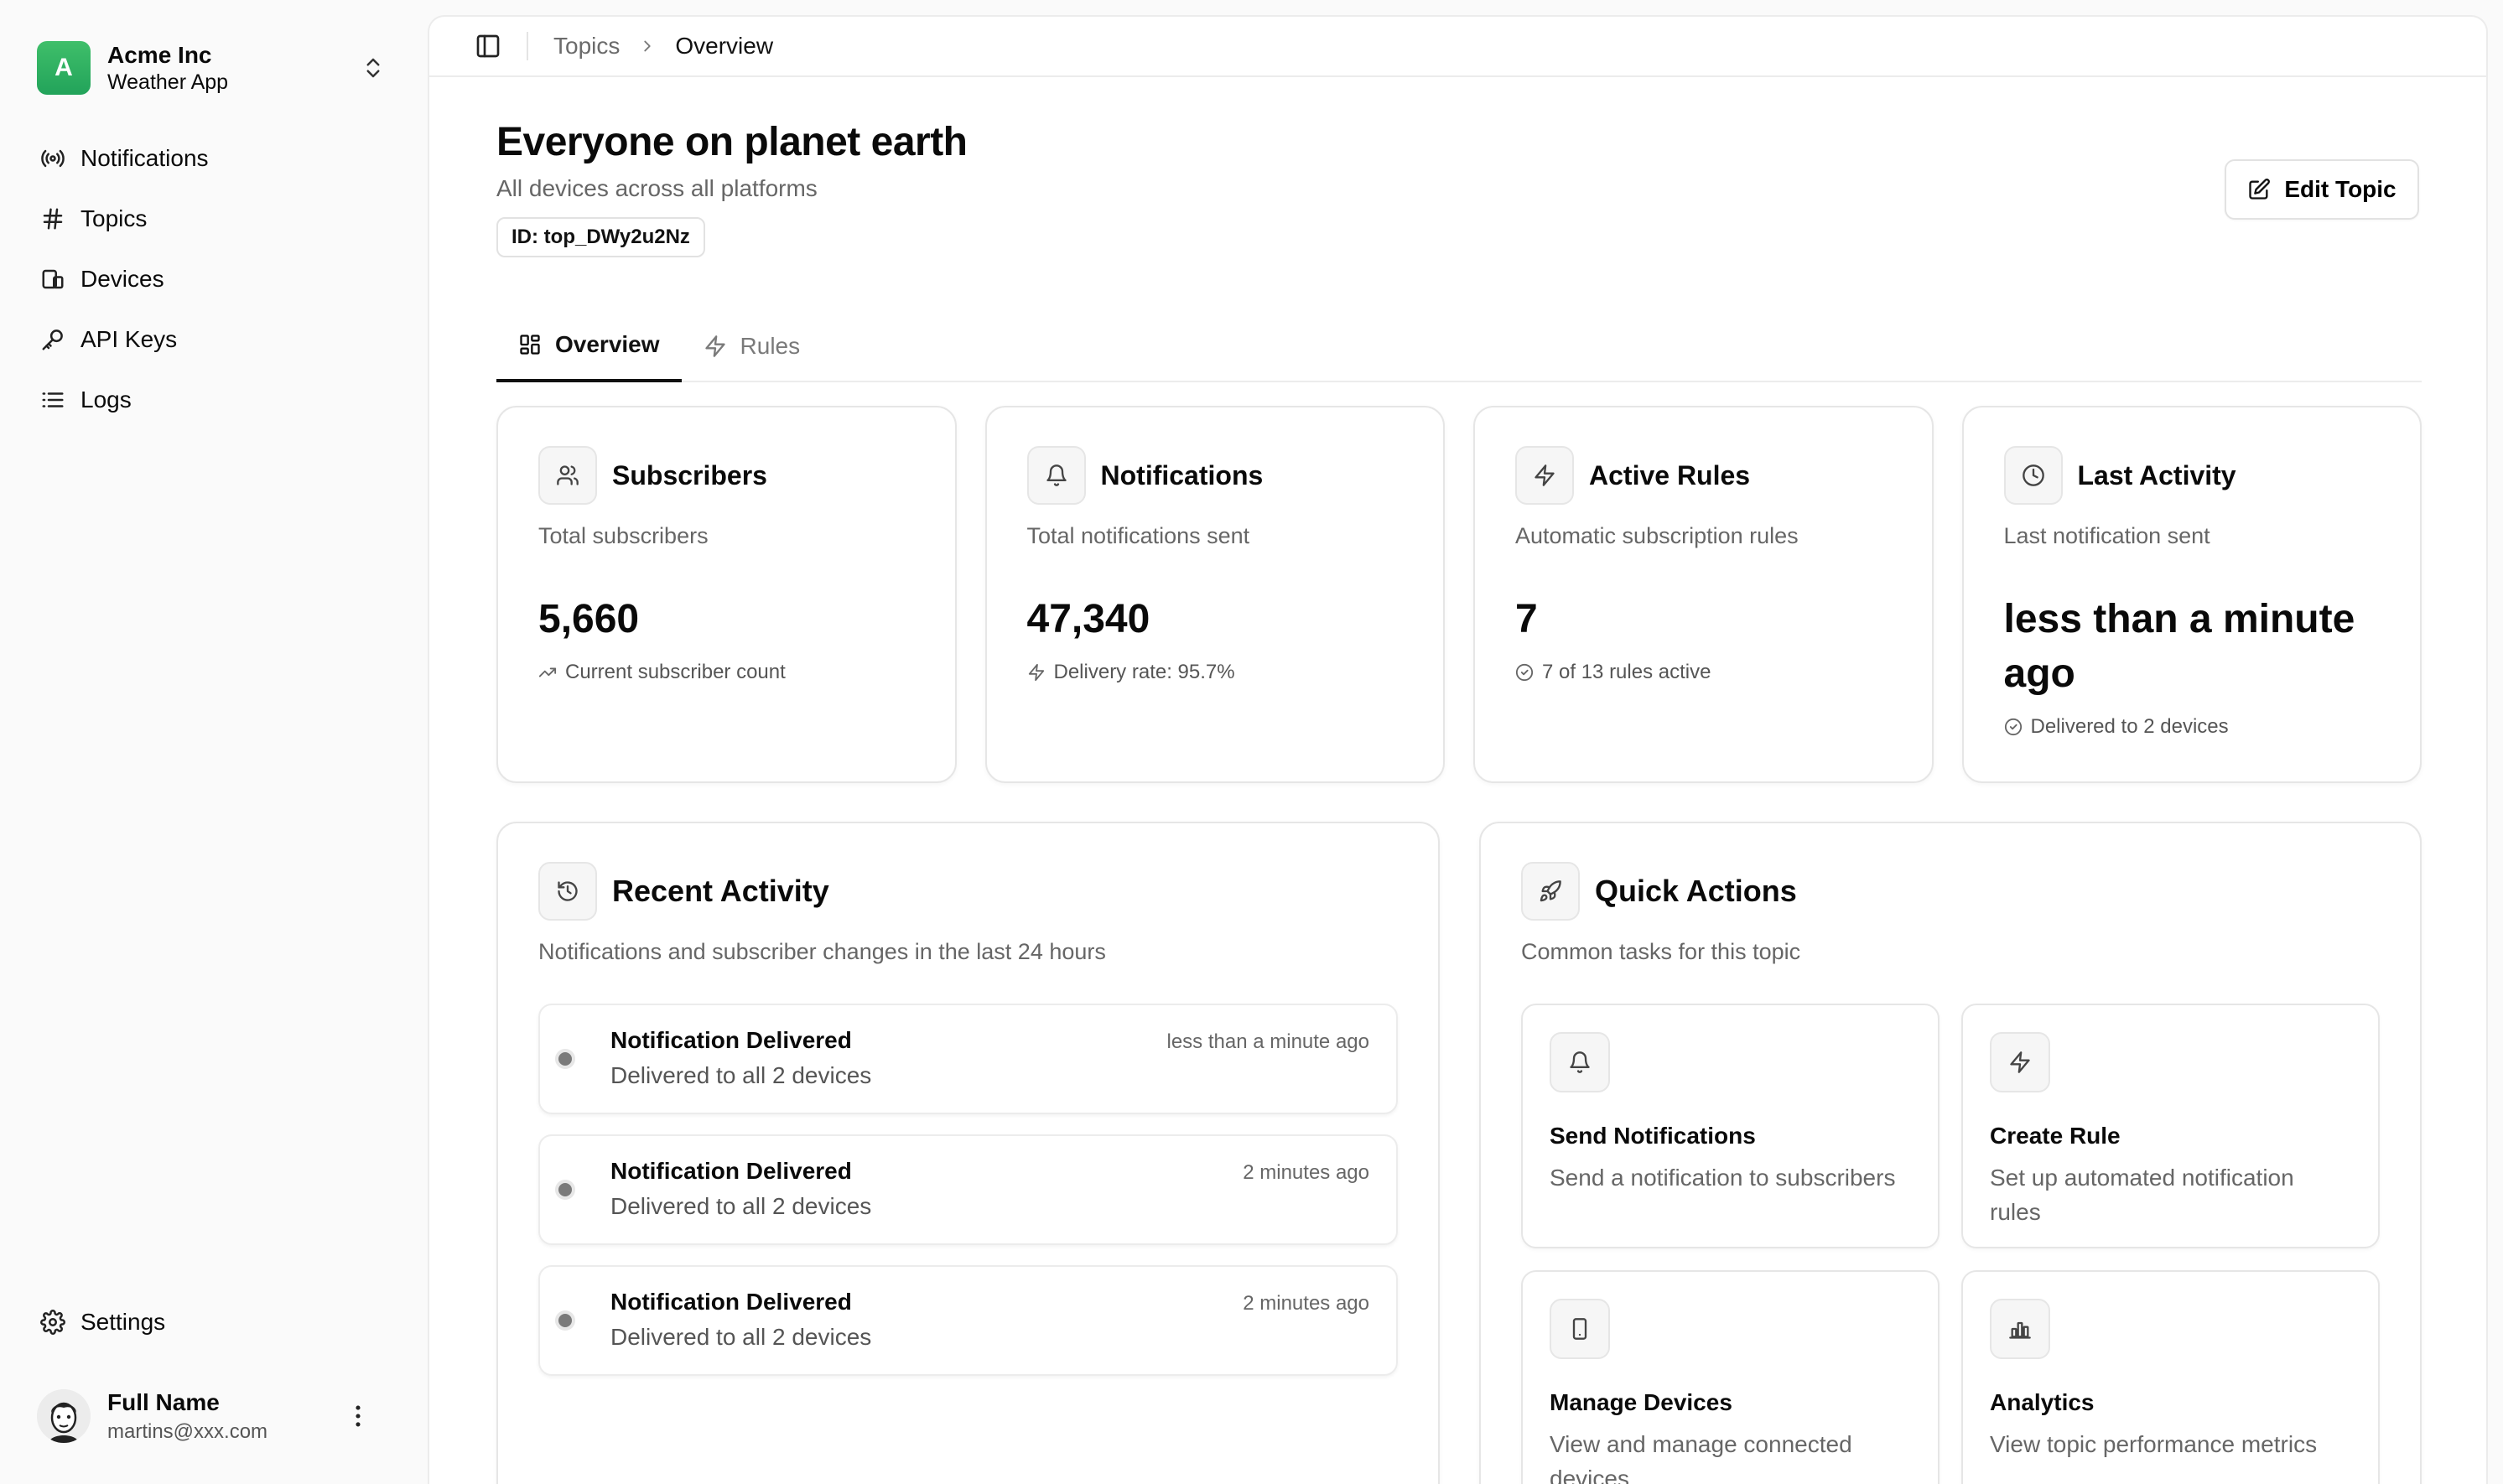 The width and height of the screenshot is (2503, 1484). I want to click on edit-icon, so click(2259, 189).